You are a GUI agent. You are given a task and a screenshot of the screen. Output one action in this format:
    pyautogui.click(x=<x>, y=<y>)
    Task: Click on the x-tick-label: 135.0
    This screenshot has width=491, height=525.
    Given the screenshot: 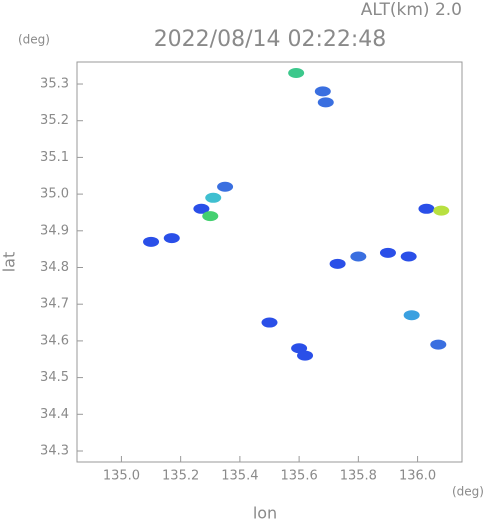 What is the action you would take?
    pyautogui.click(x=121, y=476)
    